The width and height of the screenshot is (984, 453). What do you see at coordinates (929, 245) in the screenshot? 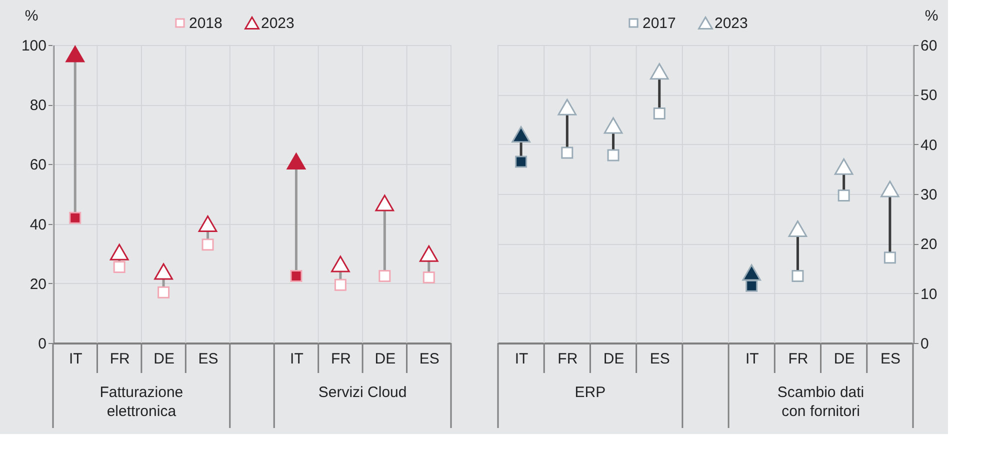
I see `y2-tick-label: 20` at bounding box center [929, 245].